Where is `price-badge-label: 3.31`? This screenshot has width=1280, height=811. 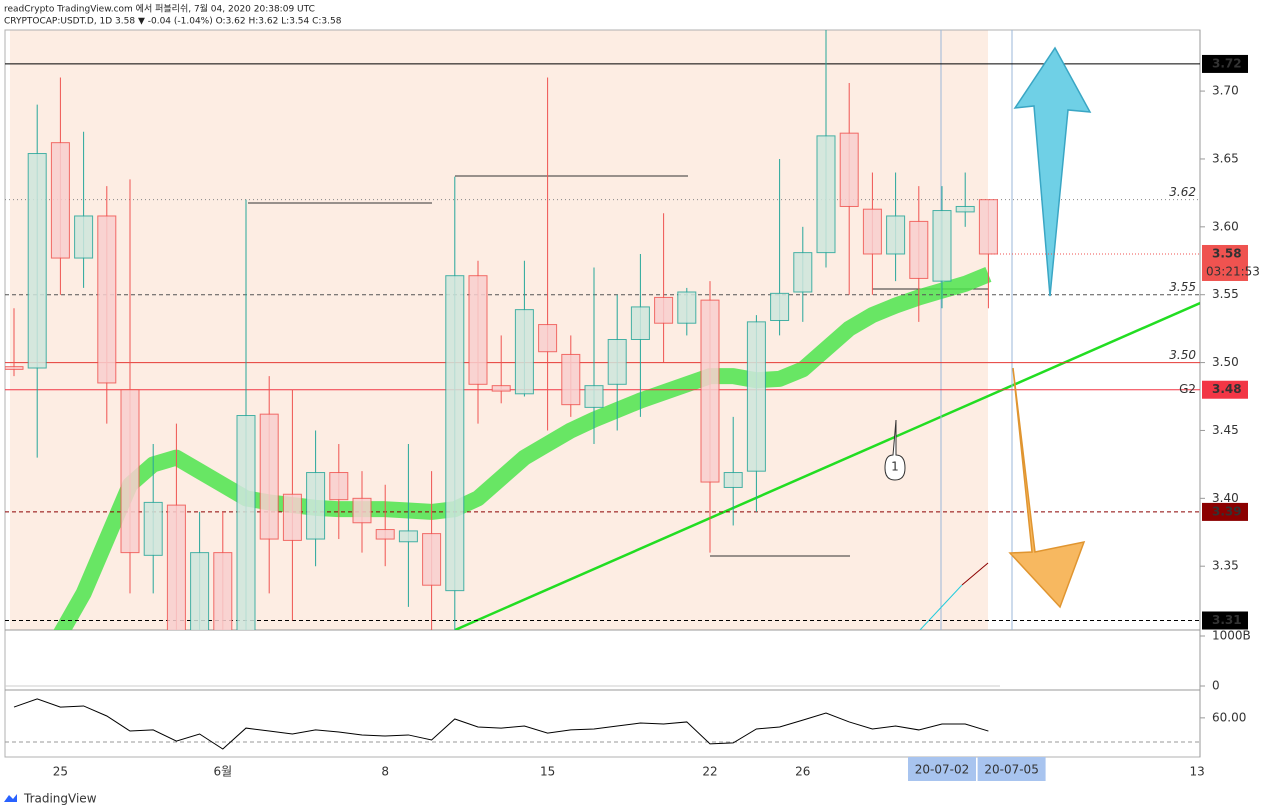 price-badge-label: 3.31 is located at coordinates (1227, 620).